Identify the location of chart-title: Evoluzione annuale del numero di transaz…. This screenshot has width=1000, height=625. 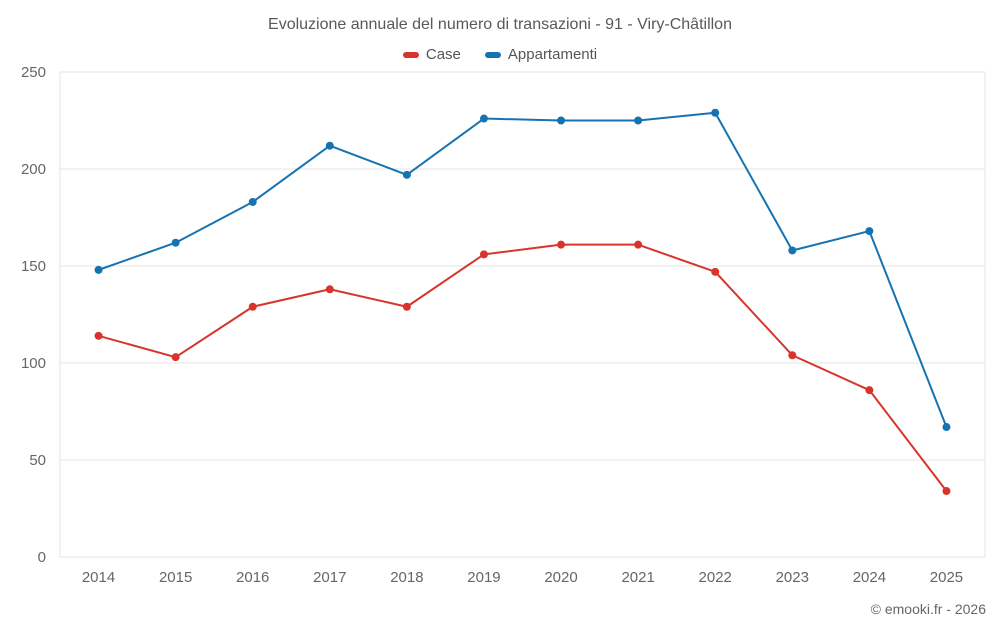
(500, 24).